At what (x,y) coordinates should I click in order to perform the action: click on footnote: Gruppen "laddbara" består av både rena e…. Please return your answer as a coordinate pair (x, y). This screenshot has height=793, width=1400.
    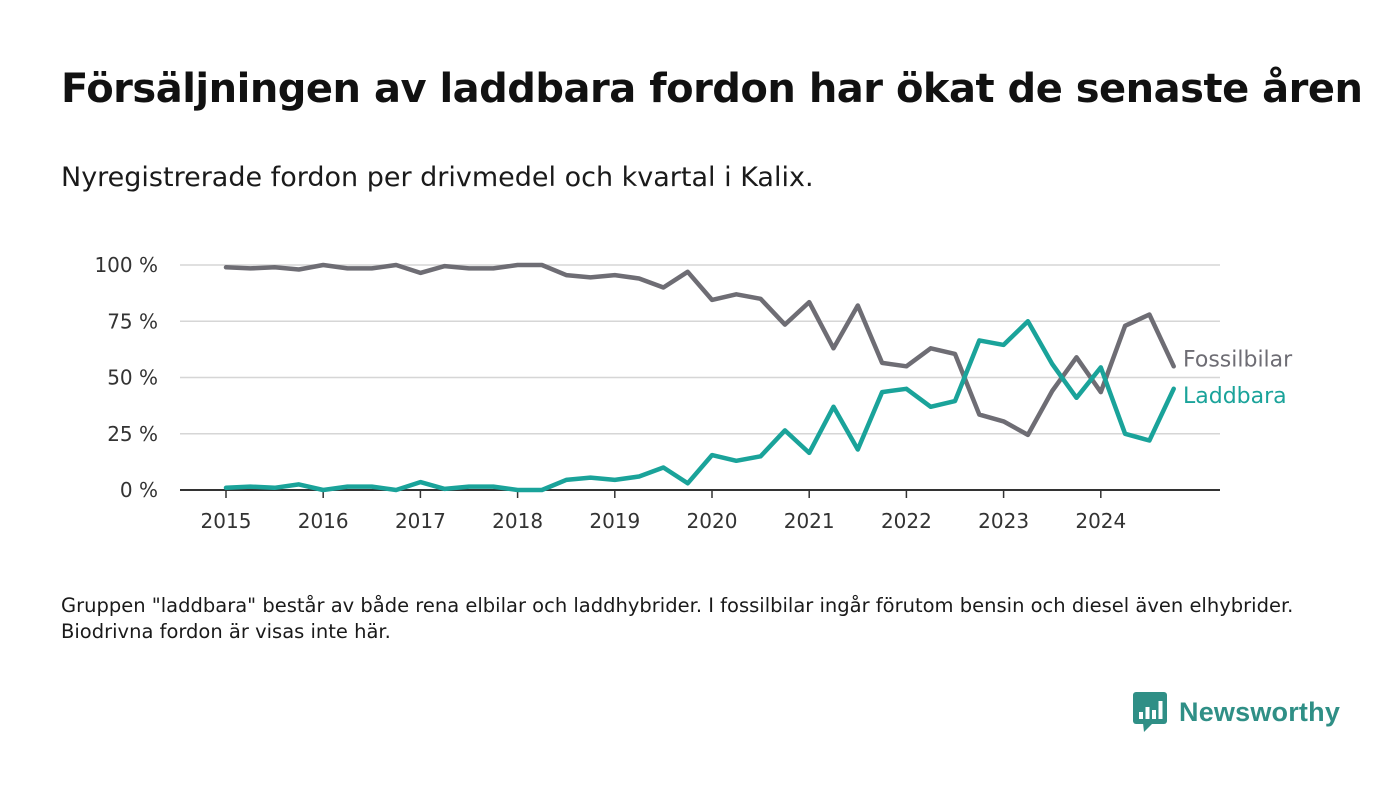
    Looking at the image, I should click on (677, 618).